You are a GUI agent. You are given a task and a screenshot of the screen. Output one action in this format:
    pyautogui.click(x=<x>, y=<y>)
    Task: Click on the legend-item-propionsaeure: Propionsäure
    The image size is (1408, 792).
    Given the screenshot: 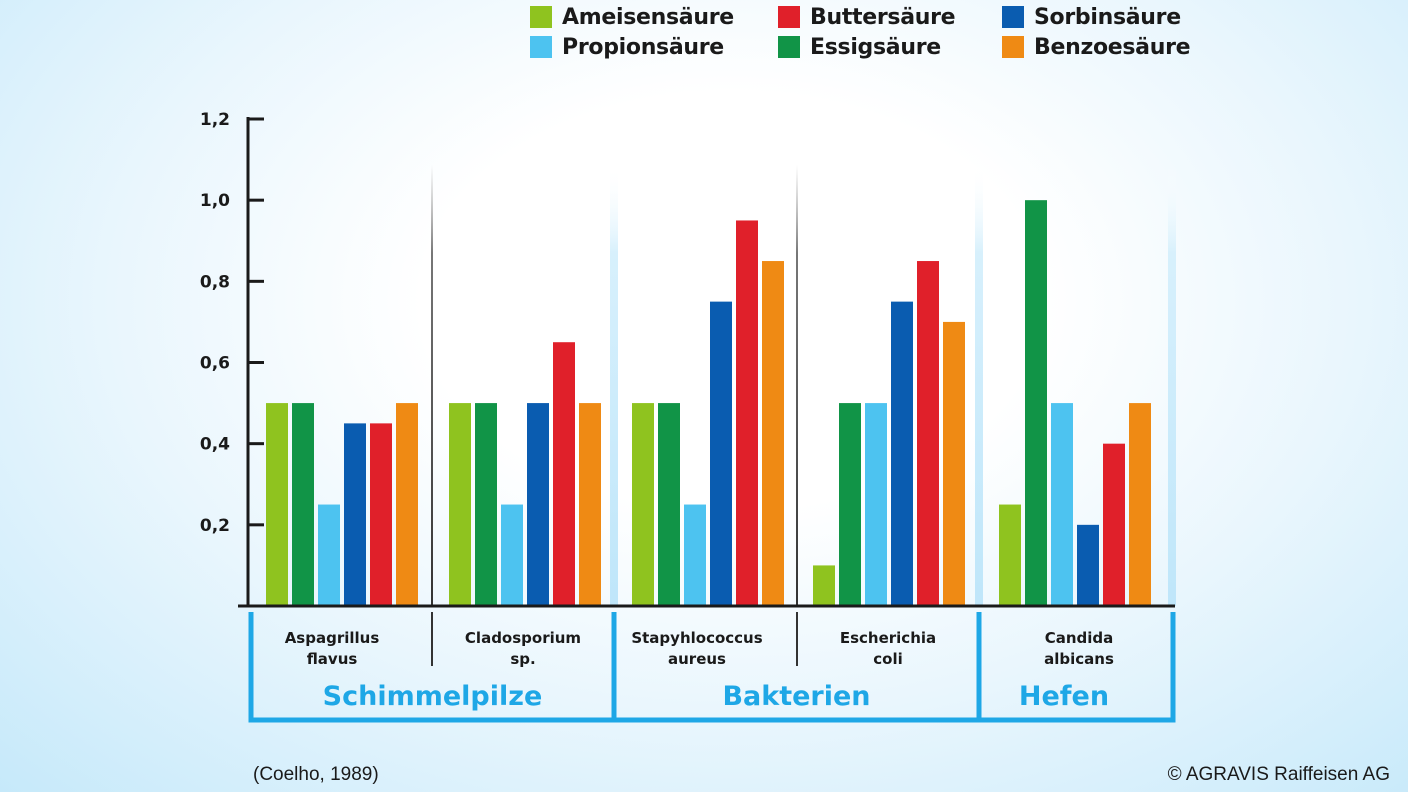 What is the action you would take?
    pyautogui.click(x=654, y=47)
    